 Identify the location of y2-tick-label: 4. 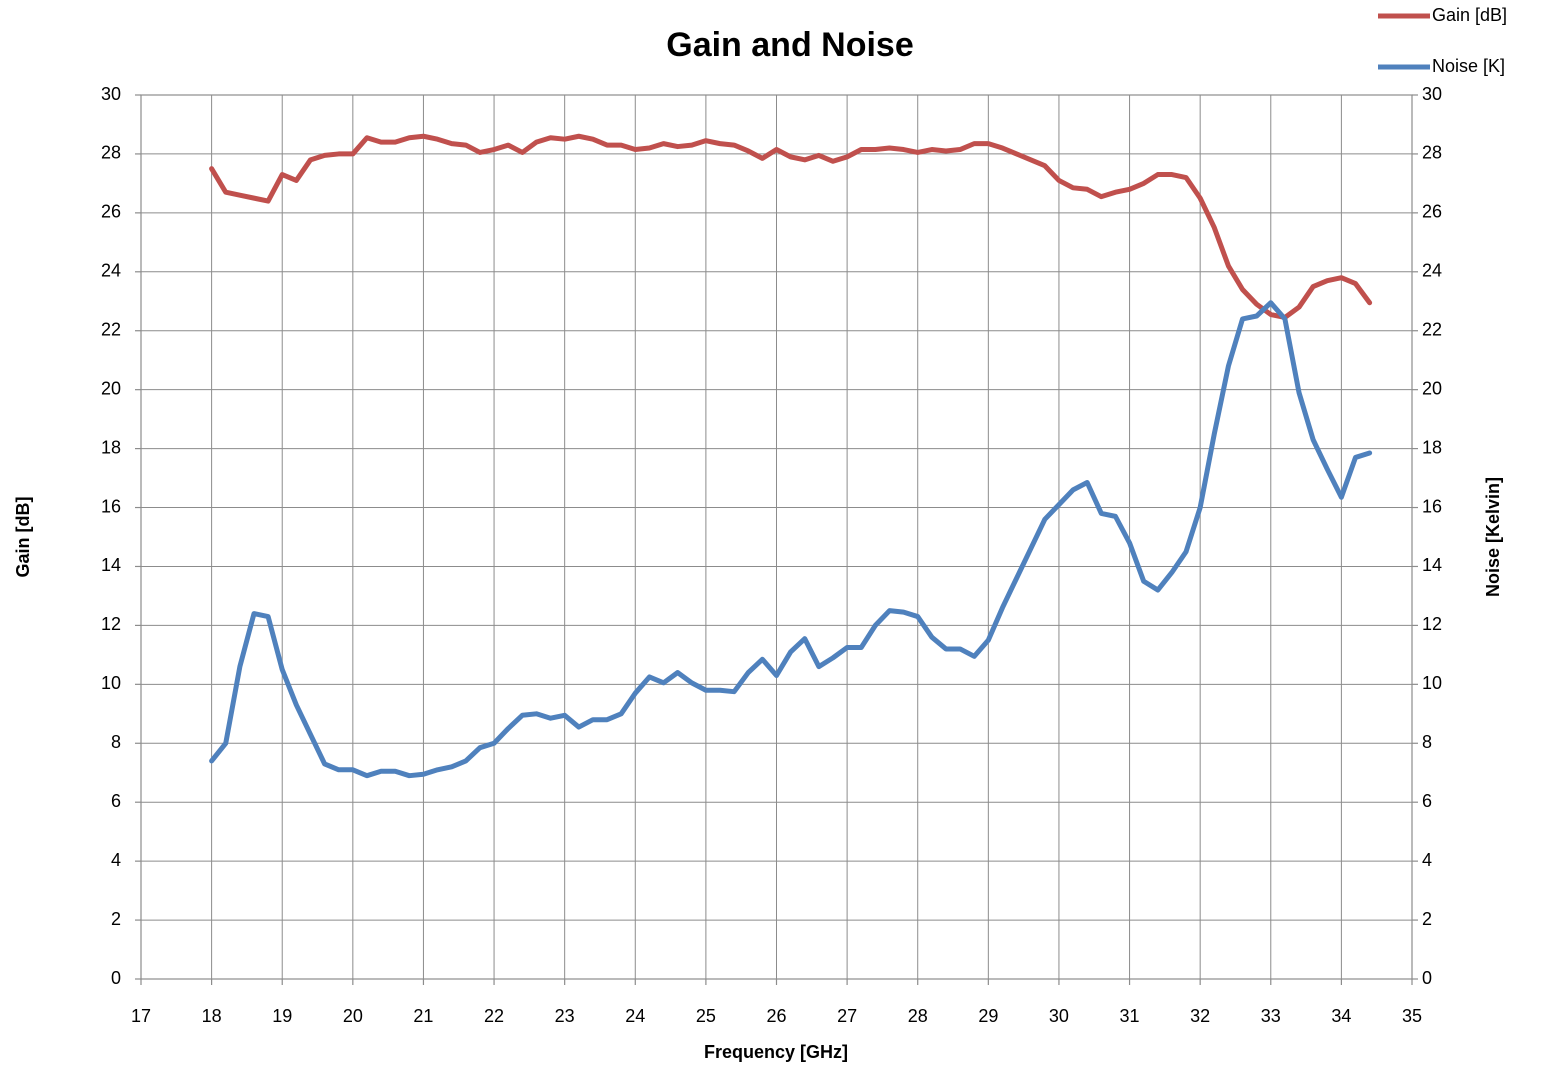
(1427, 860).